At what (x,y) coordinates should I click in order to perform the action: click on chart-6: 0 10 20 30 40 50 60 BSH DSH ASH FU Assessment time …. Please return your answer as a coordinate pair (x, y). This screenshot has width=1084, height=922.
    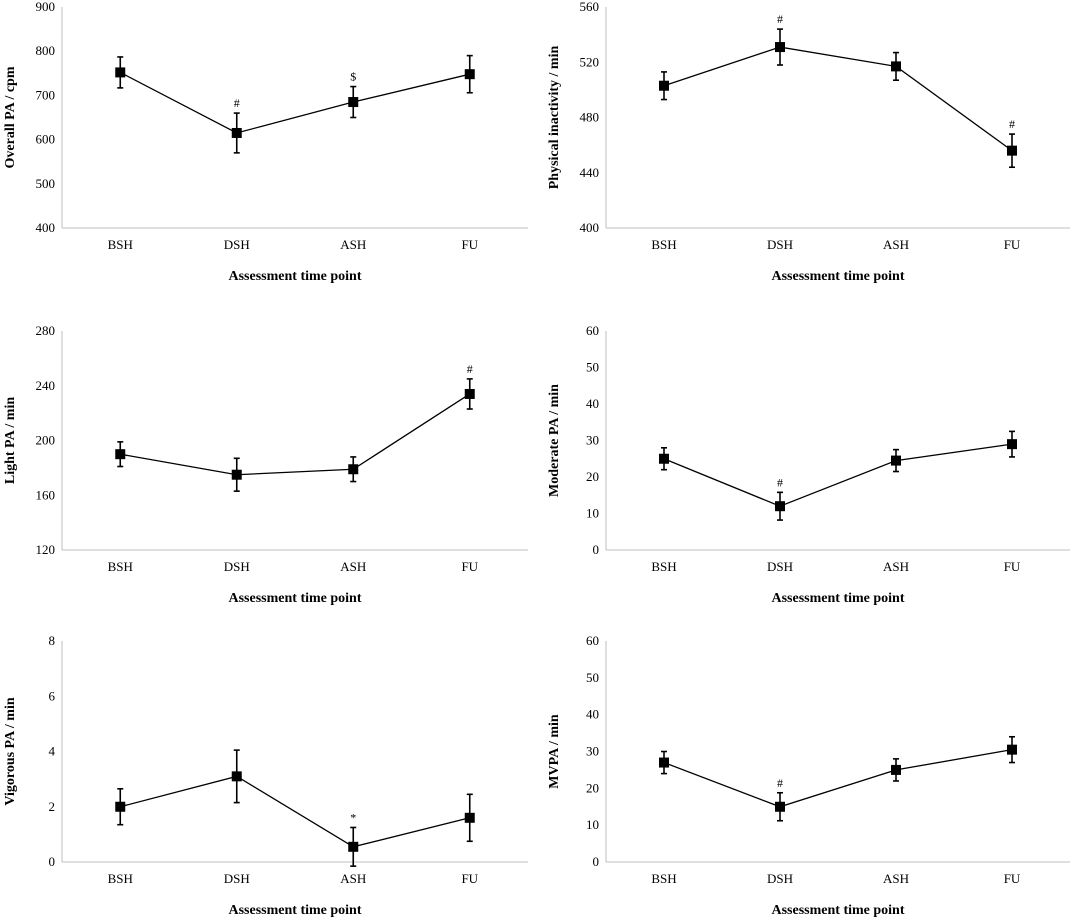
    Looking at the image, I should click on (808, 775).